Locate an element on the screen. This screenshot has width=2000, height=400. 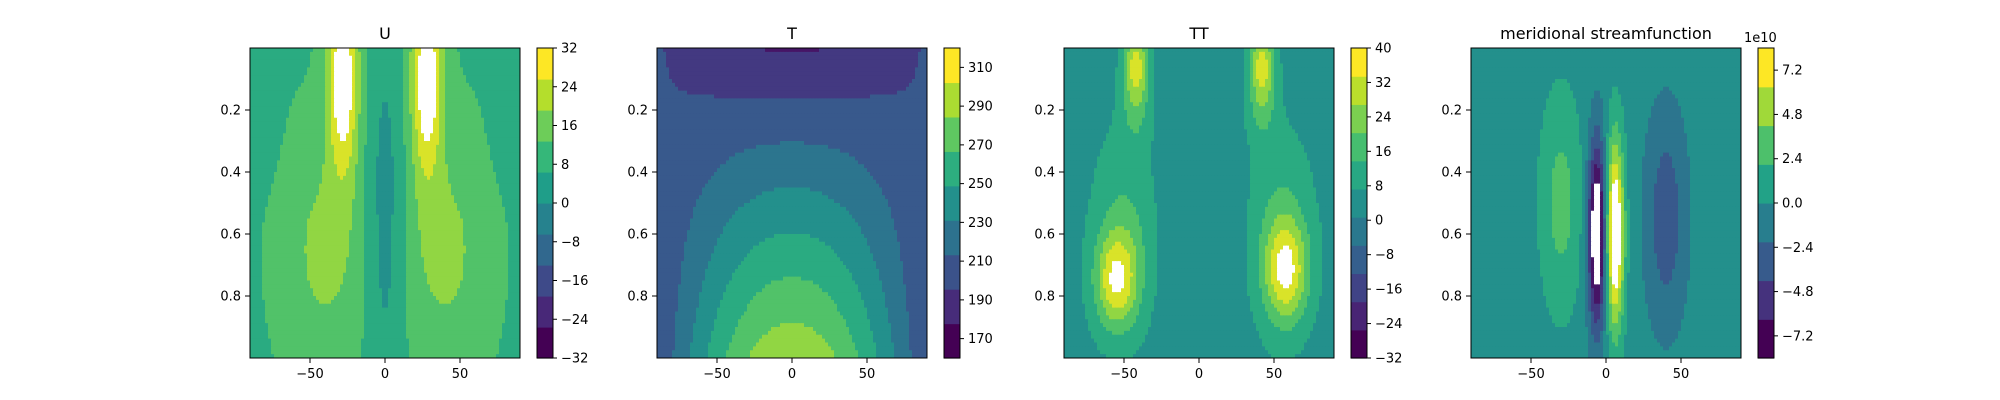
colorbar-tick-label: 2.4 is located at coordinates (1792, 159).